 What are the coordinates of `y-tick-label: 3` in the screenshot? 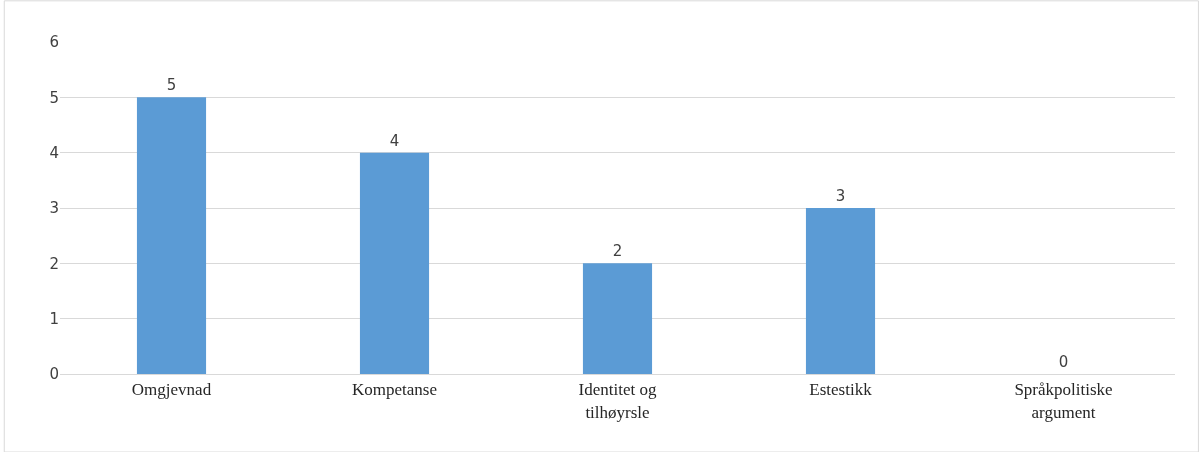 It's located at (54, 208).